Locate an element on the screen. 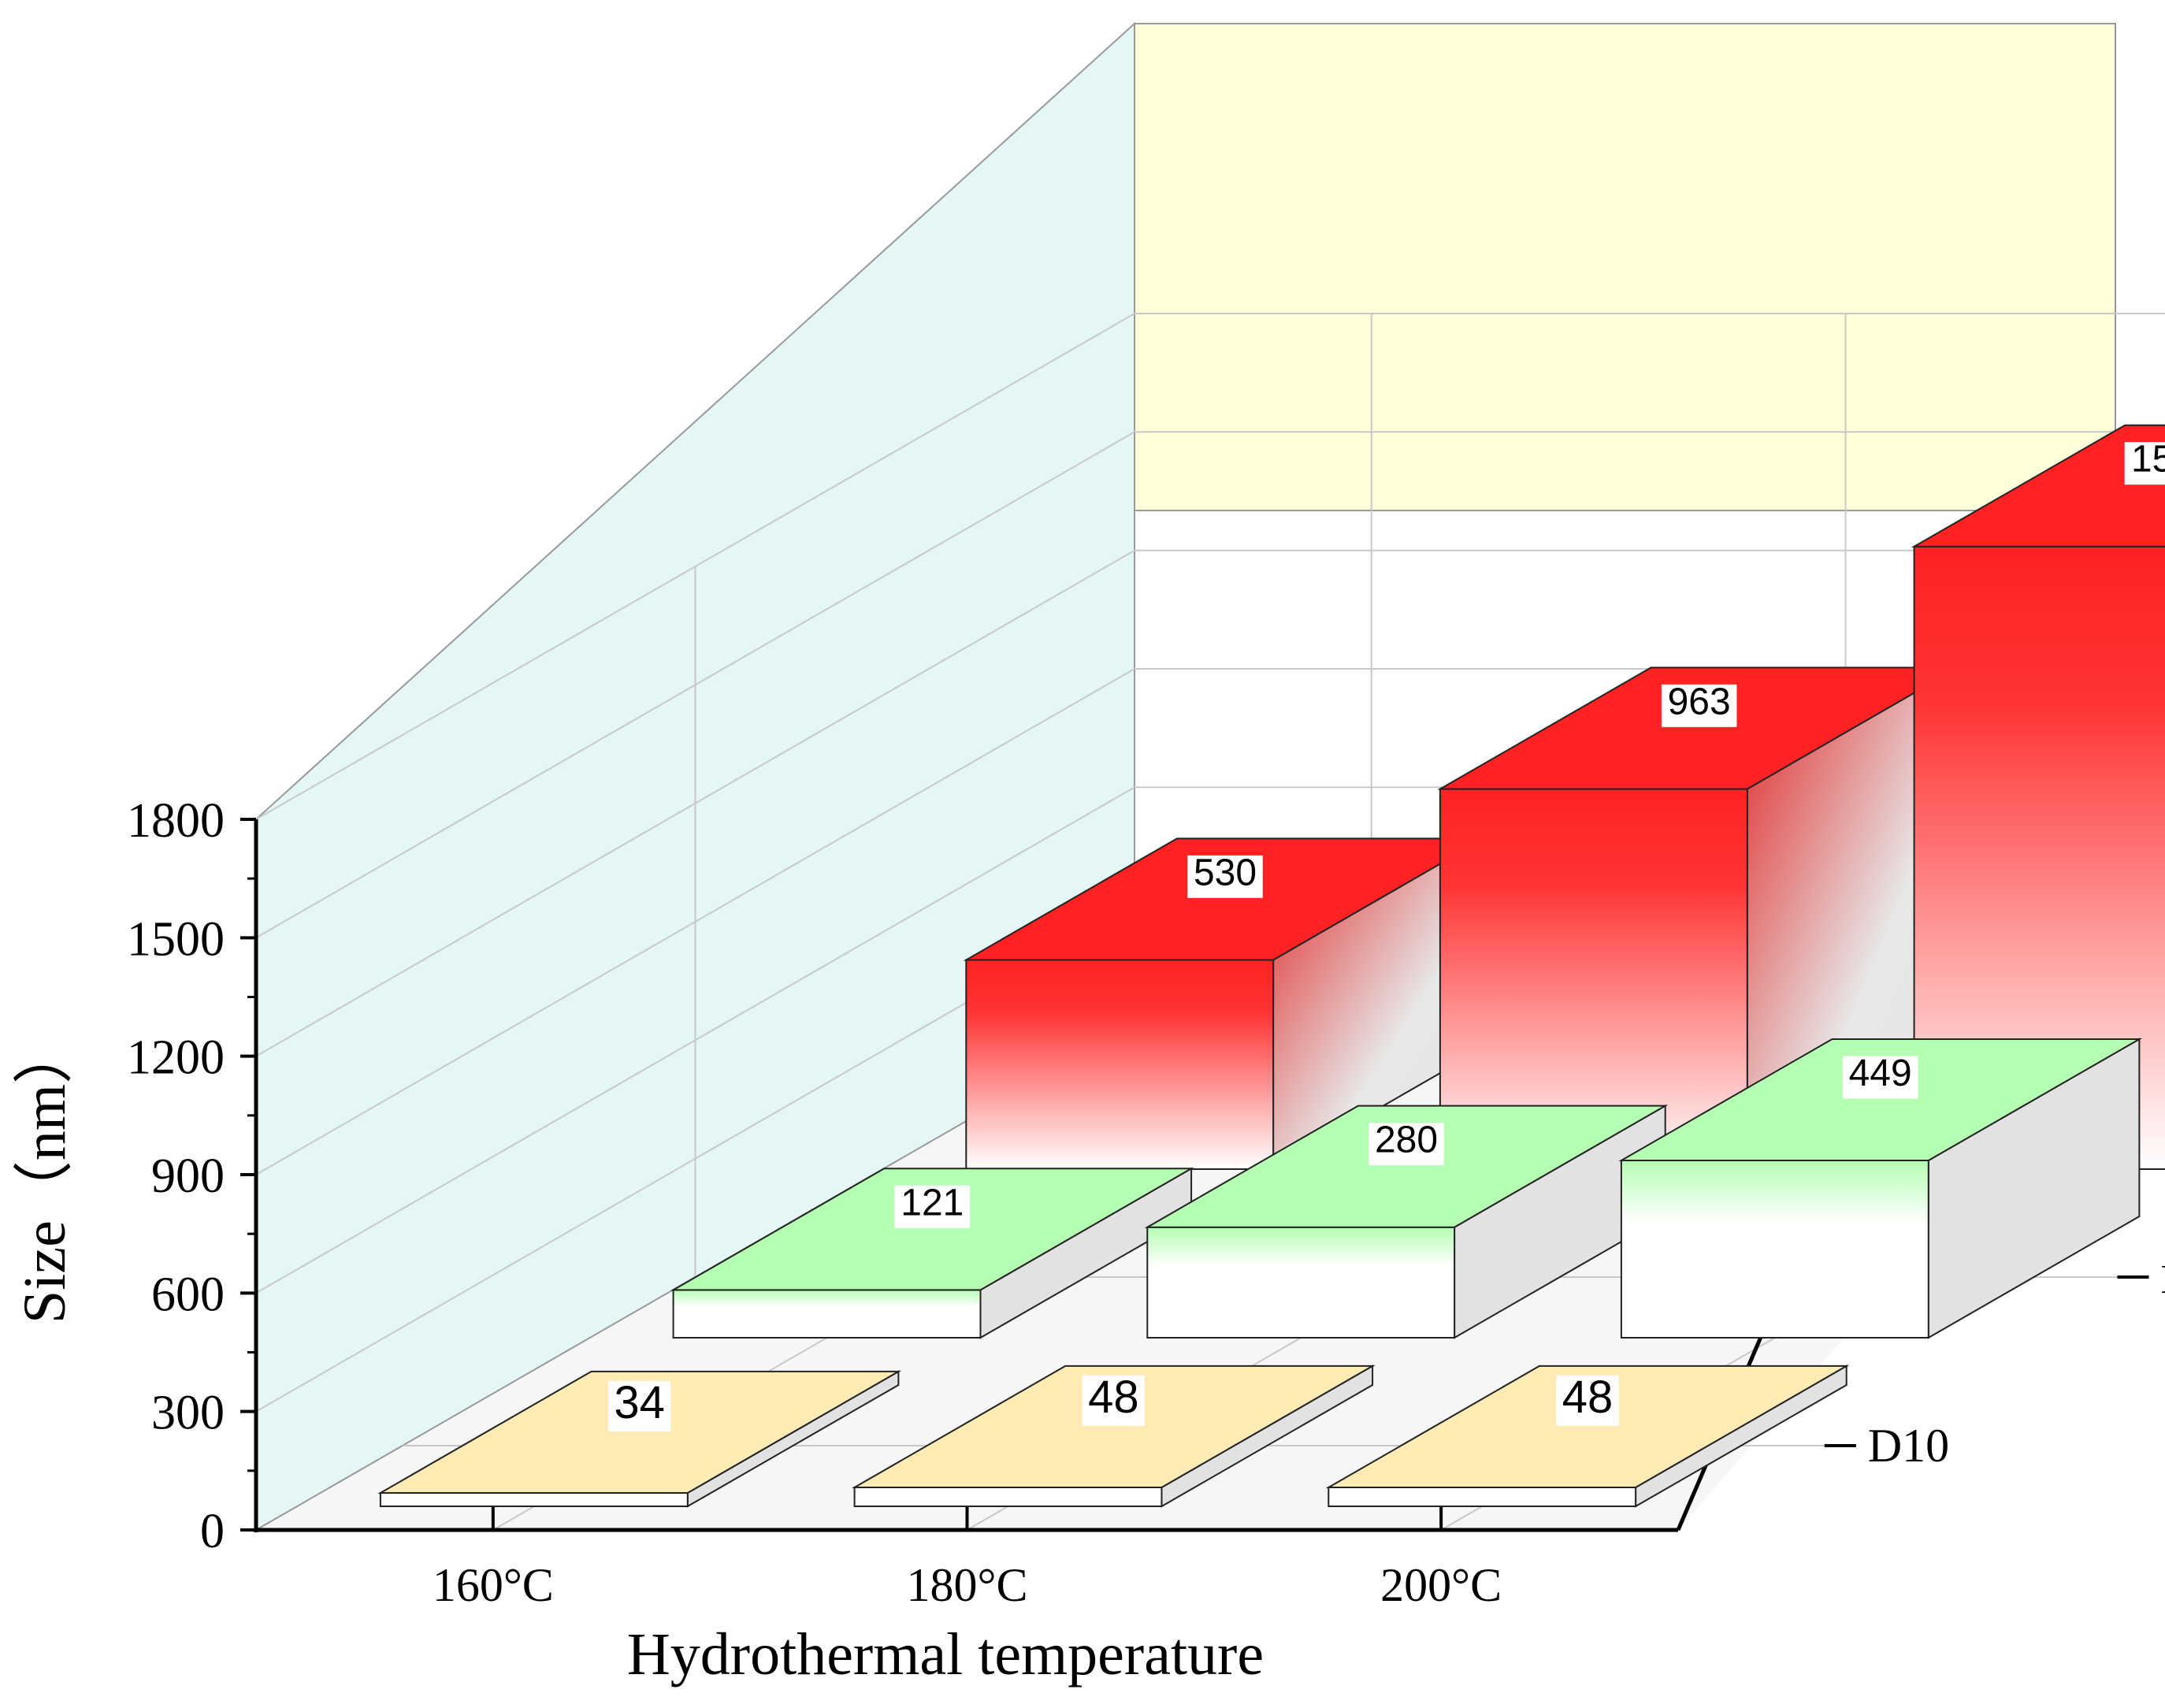  bar-d90-1: 530 is located at coordinates (1225, 1004).